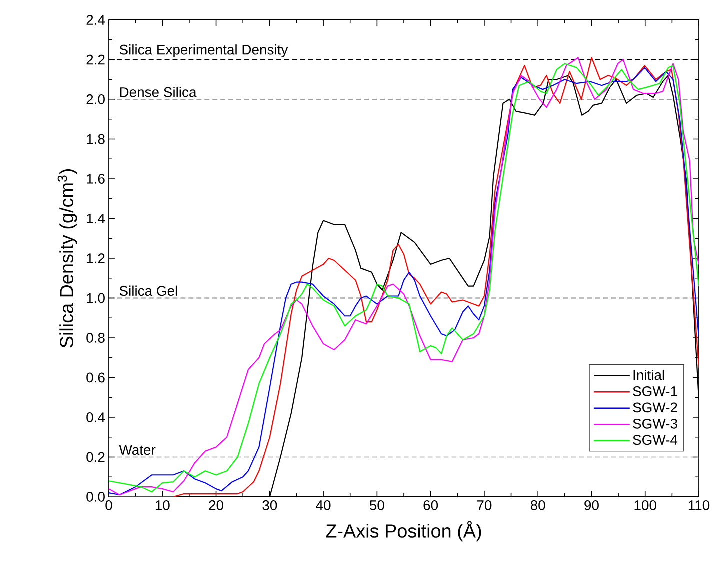  What do you see at coordinates (431, 505) in the screenshot?
I see `x-tick-label: 60` at bounding box center [431, 505].